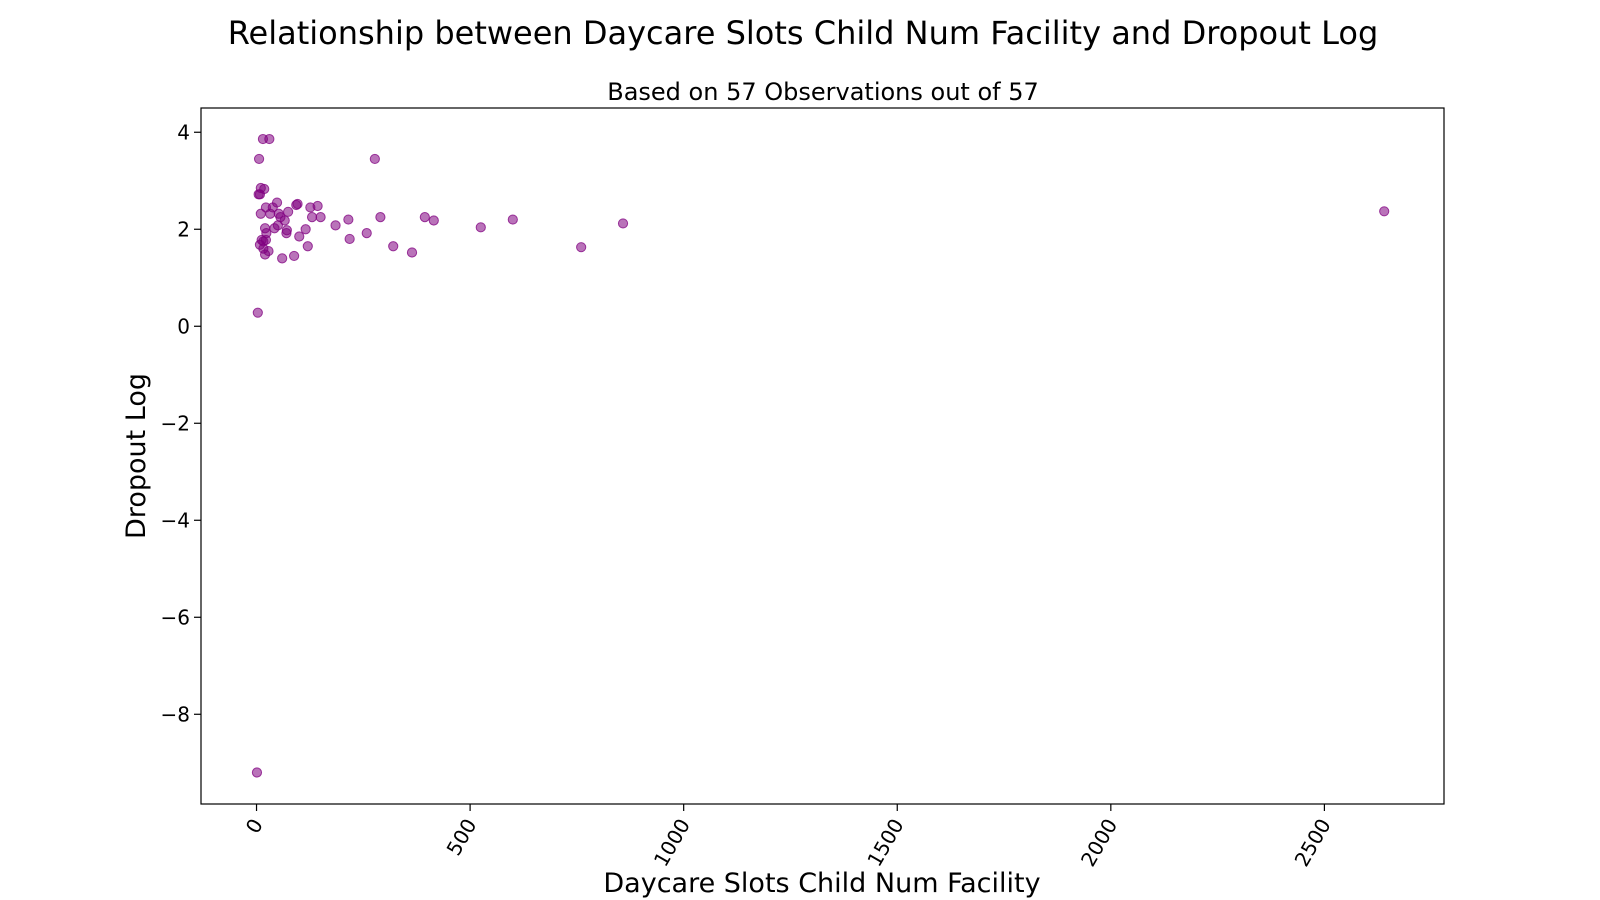 This screenshot has width=1600, height=900. What do you see at coordinates (175, 714) in the screenshot?
I see `y-tick-label: −8` at bounding box center [175, 714].